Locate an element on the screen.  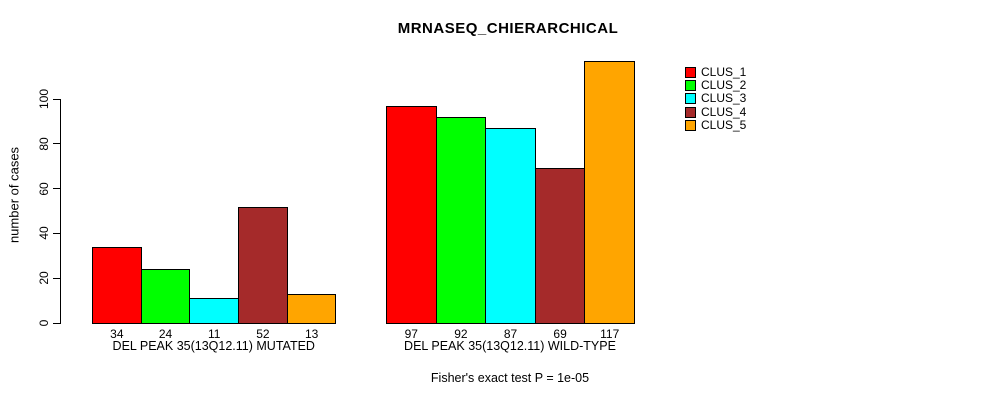
y-axis-tick-label: 20 is located at coordinates (44, 278).